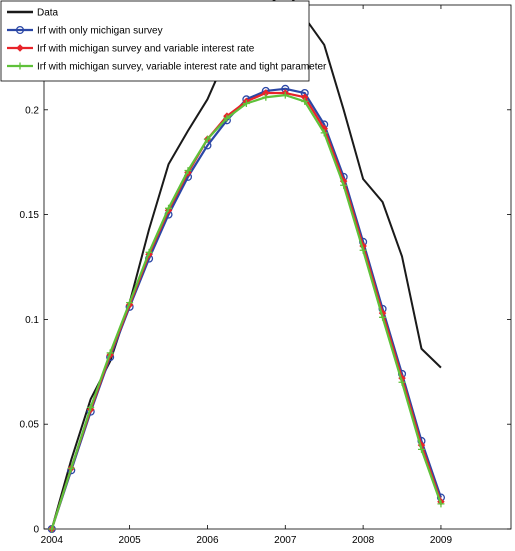  I want to click on legend-label: Irf with only michigan survey, so click(100, 31).